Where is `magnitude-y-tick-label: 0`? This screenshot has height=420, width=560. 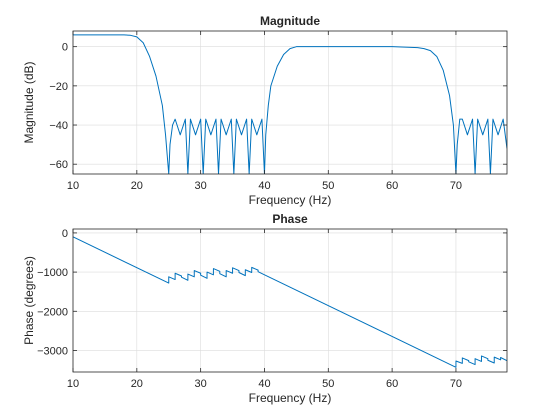 magnitude-y-tick-label: 0 is located at coordinates (65, 48).